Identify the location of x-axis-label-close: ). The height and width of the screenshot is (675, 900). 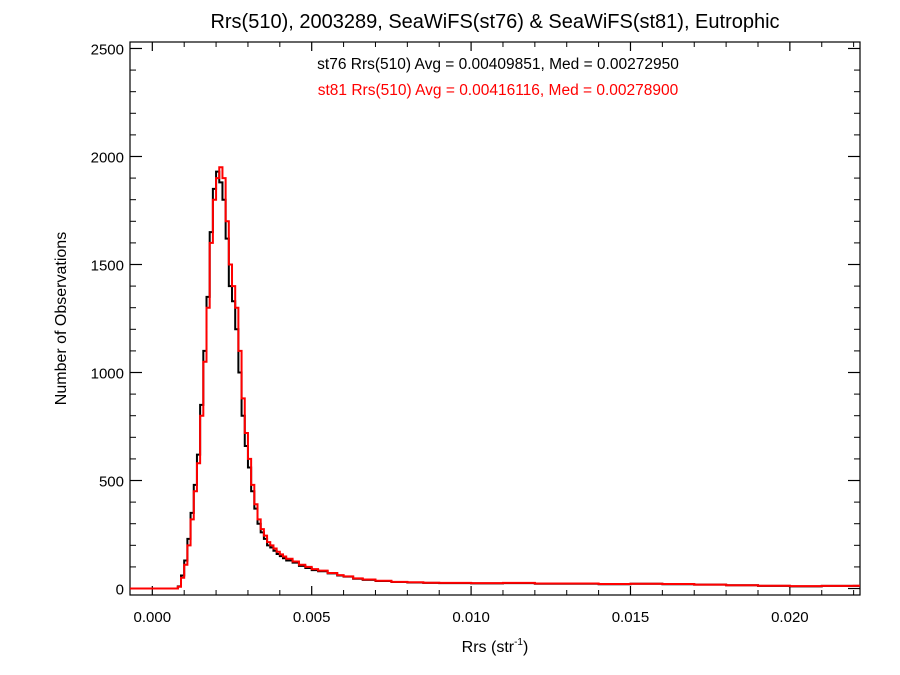
(525, 647).